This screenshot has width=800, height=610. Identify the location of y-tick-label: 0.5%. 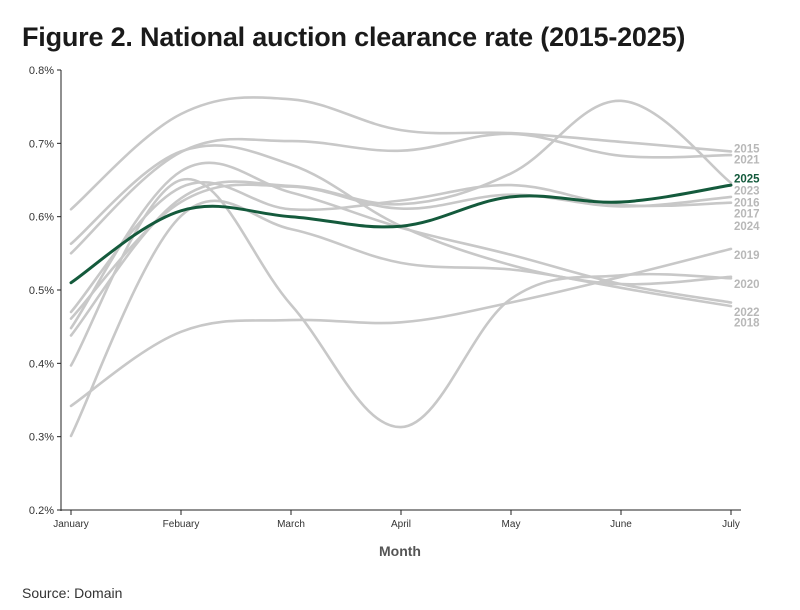
(41, 291).